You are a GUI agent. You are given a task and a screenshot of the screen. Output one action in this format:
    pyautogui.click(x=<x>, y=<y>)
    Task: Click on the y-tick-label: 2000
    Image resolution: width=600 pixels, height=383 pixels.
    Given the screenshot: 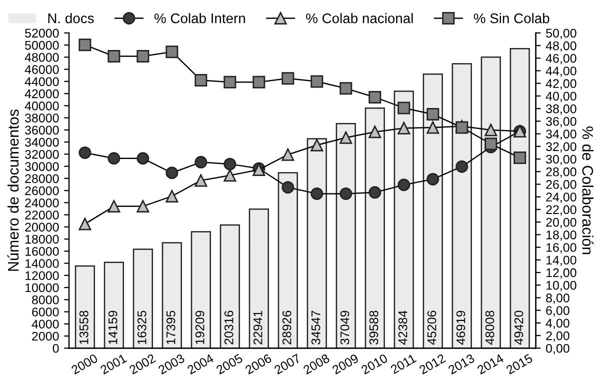 What is the action you would take?
    pyautogui.click(x=45, y=336)
    